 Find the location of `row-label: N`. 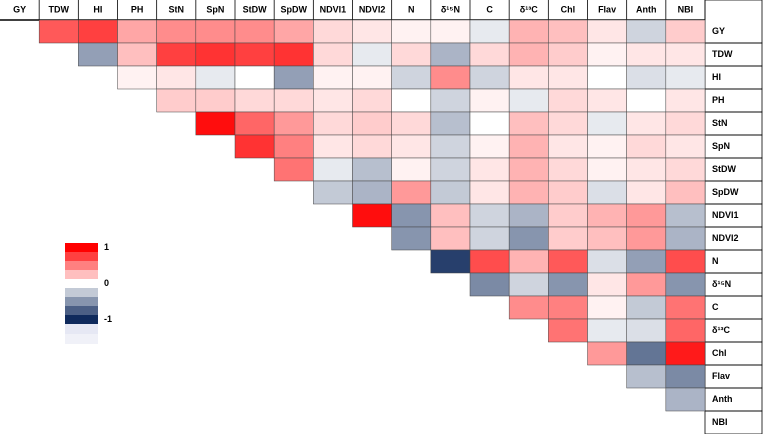

row-label: N is located at coordinates (715, 261).